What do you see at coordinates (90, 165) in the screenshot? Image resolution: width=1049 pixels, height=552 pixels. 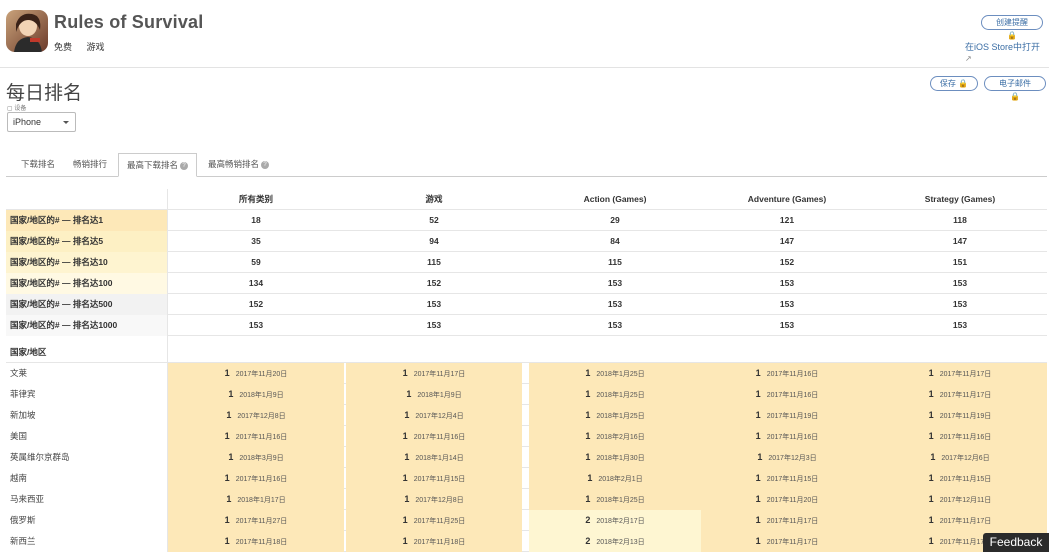 I see `tab-grossing-rank: 畅销排行` at bounding box center [90, 165].